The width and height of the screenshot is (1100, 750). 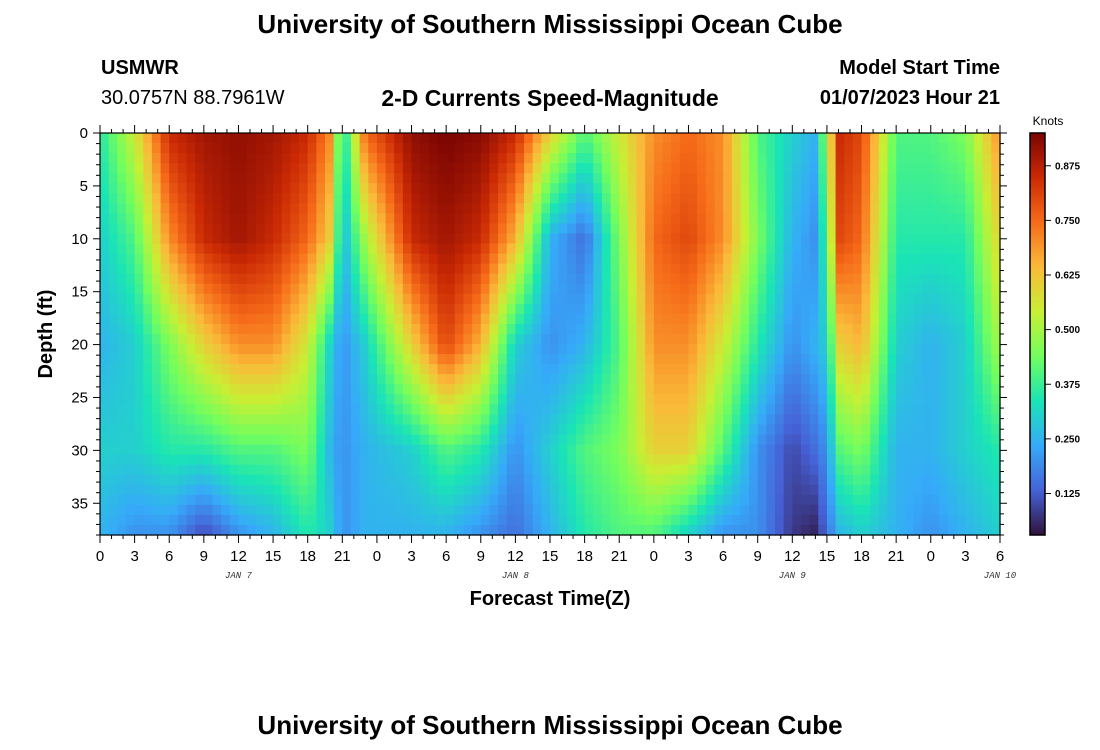 What do you see at coordinates (515, 556) in the screenshot?
I see `x-tick-label: 12` at bounding box center [515, 556].